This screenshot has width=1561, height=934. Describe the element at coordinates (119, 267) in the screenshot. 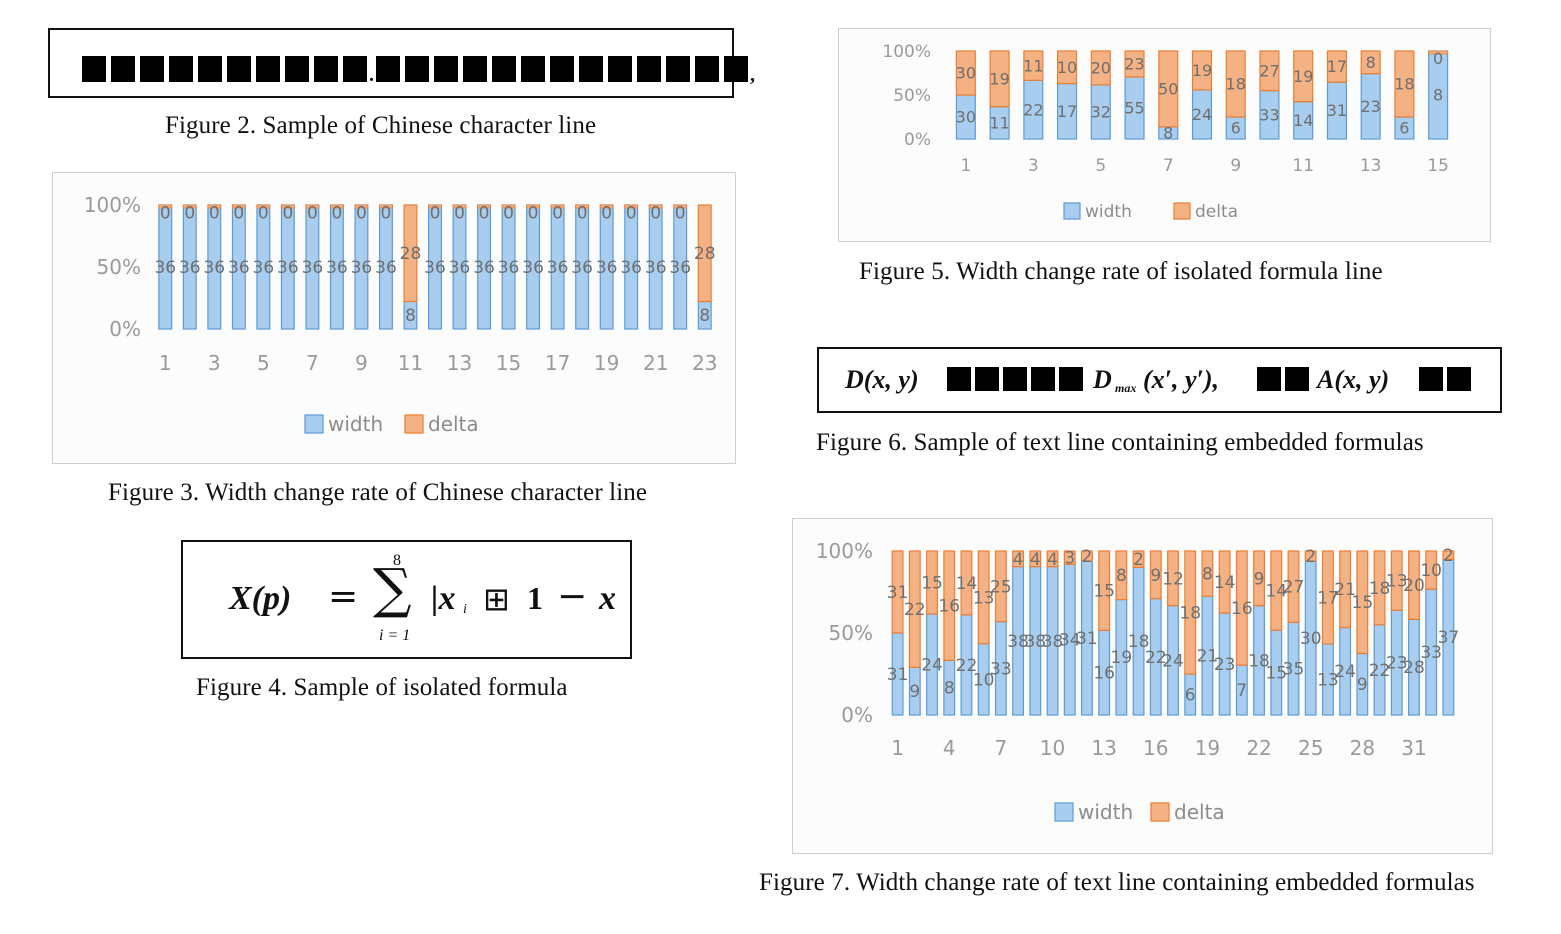

I see `y-tick-label: 50%` at that location.